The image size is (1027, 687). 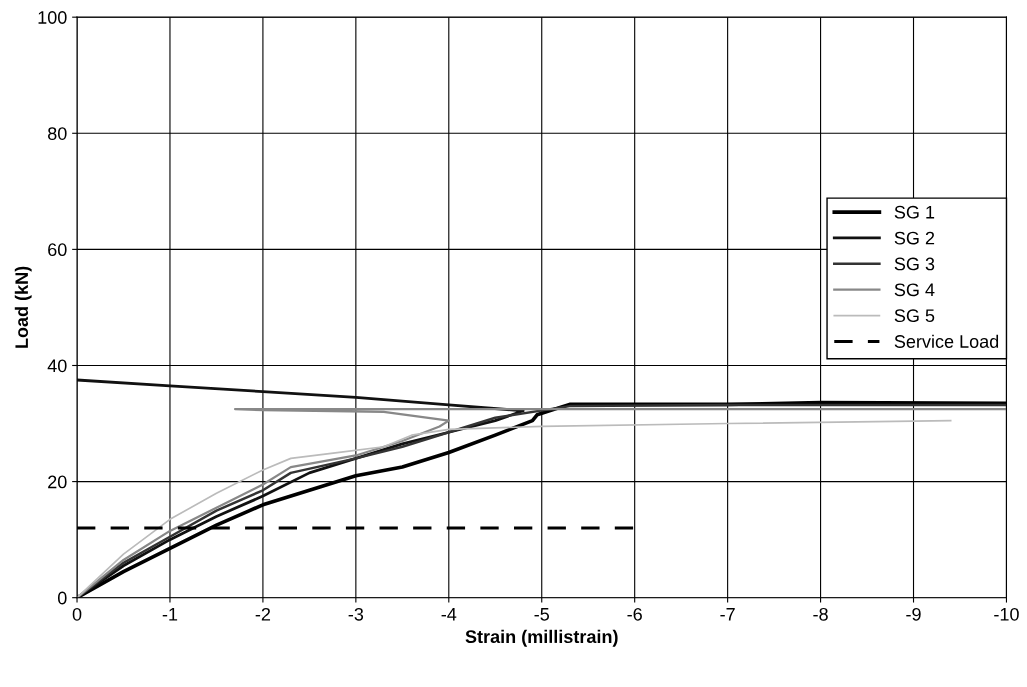 I want to click on y-tick-label: 60, so click(x=57, y=250).